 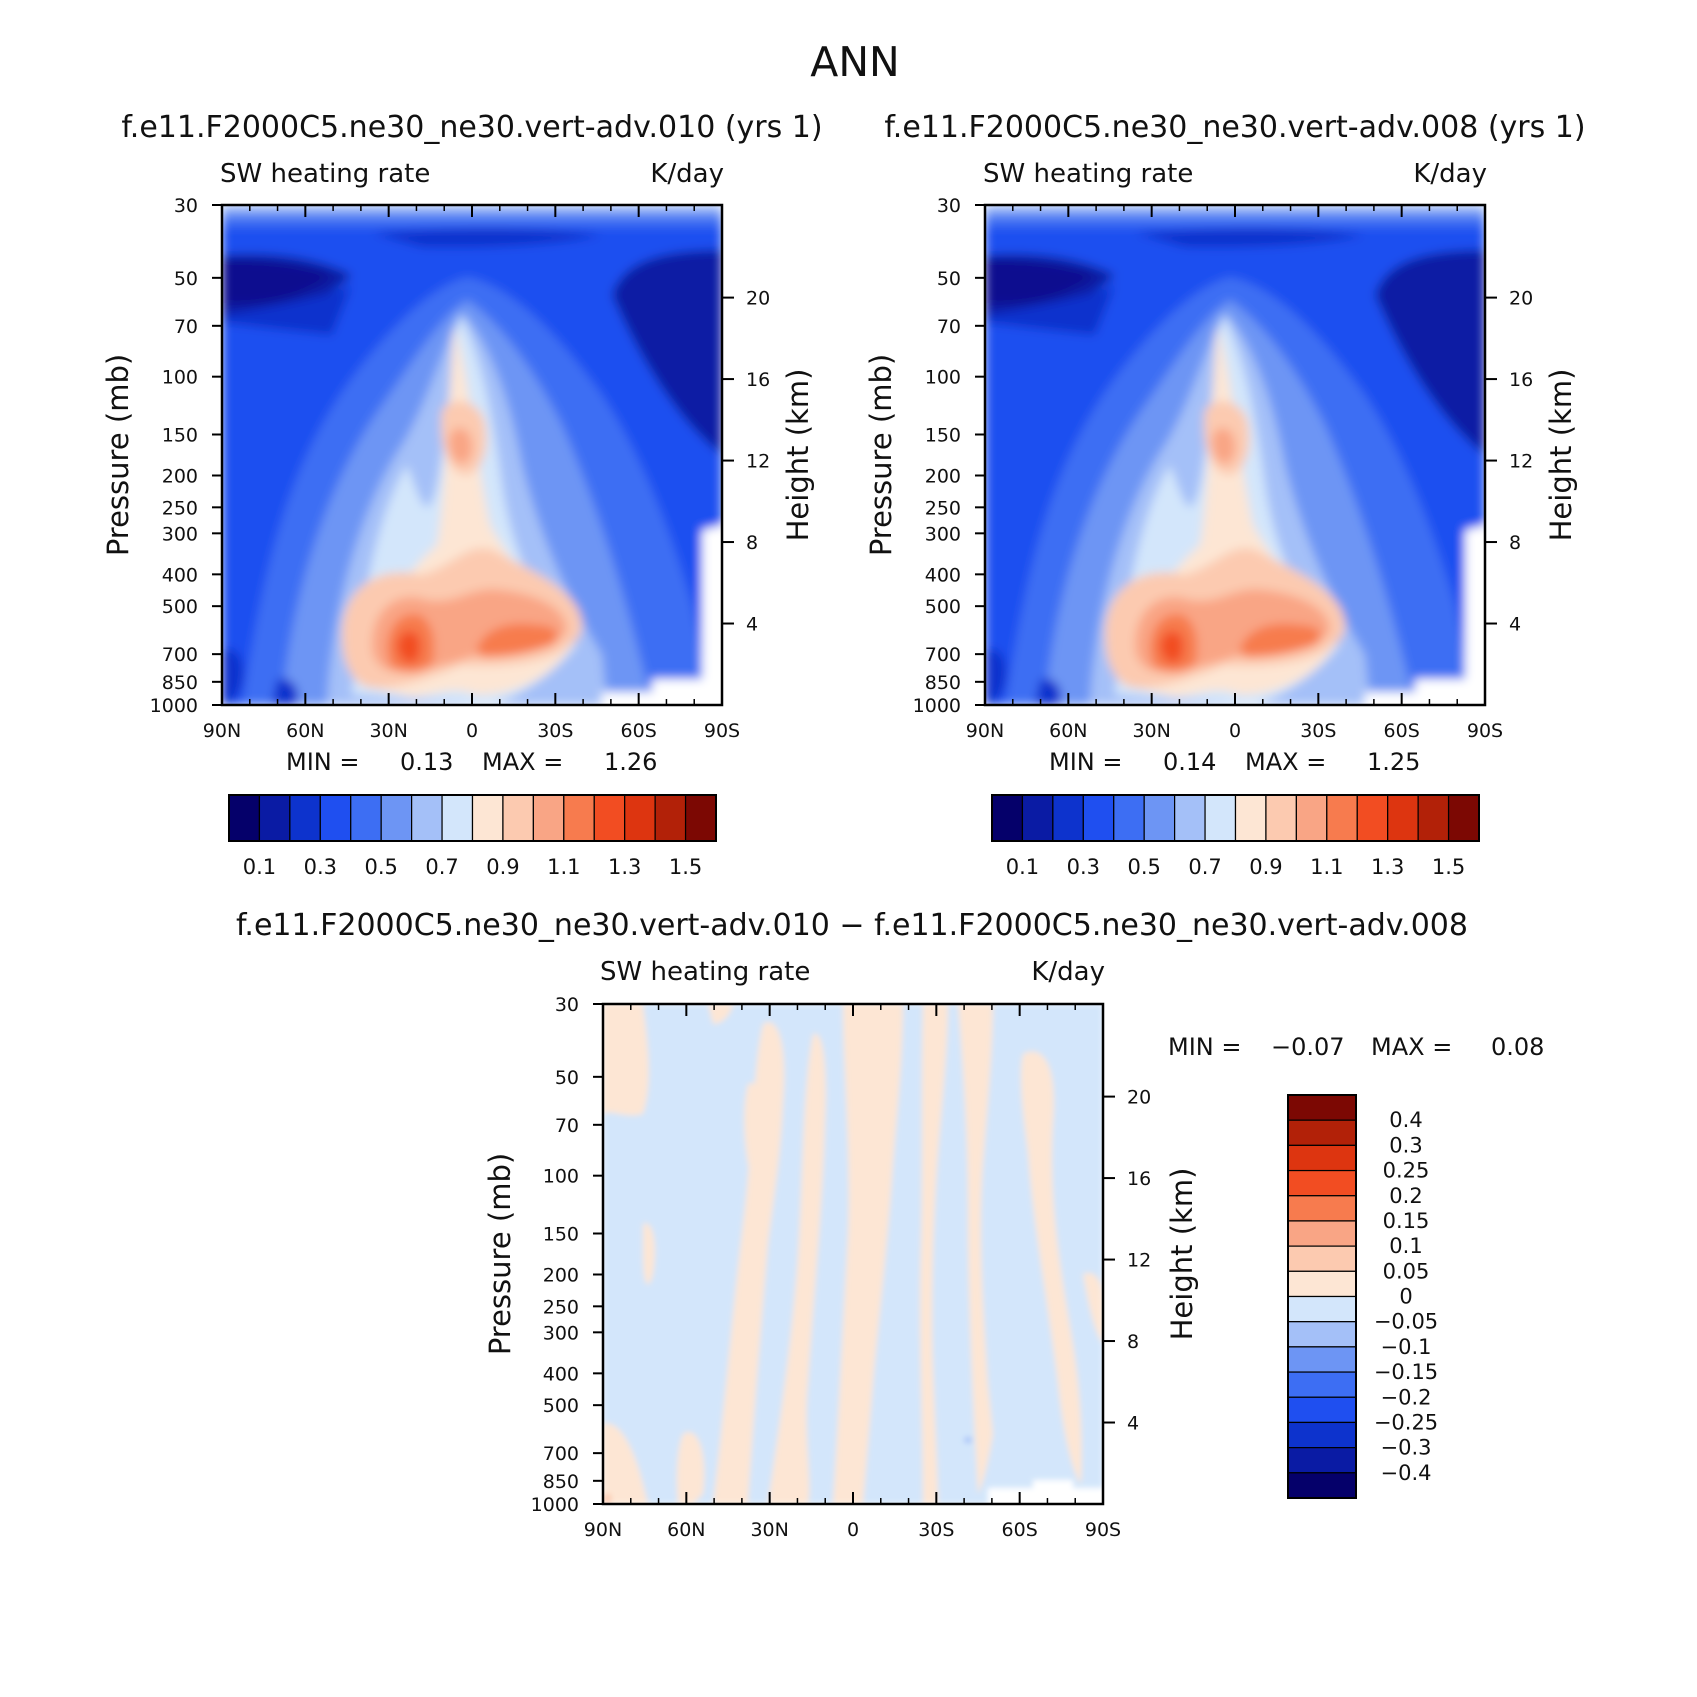 What do you see at coordinates (1406, 1448) in the screenshot?
I see `panel-3-colorbar-label: −0.3` at bounding box center [1406, 1448].